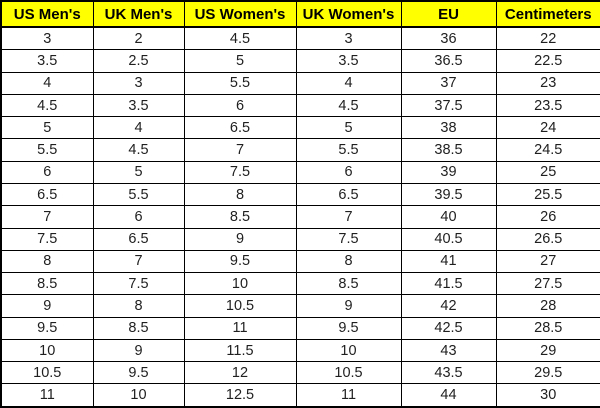  What do you see at coordinates (448, 395) in the screenshot?
I see `table-cell: 44` at bounding box center [448, 395].